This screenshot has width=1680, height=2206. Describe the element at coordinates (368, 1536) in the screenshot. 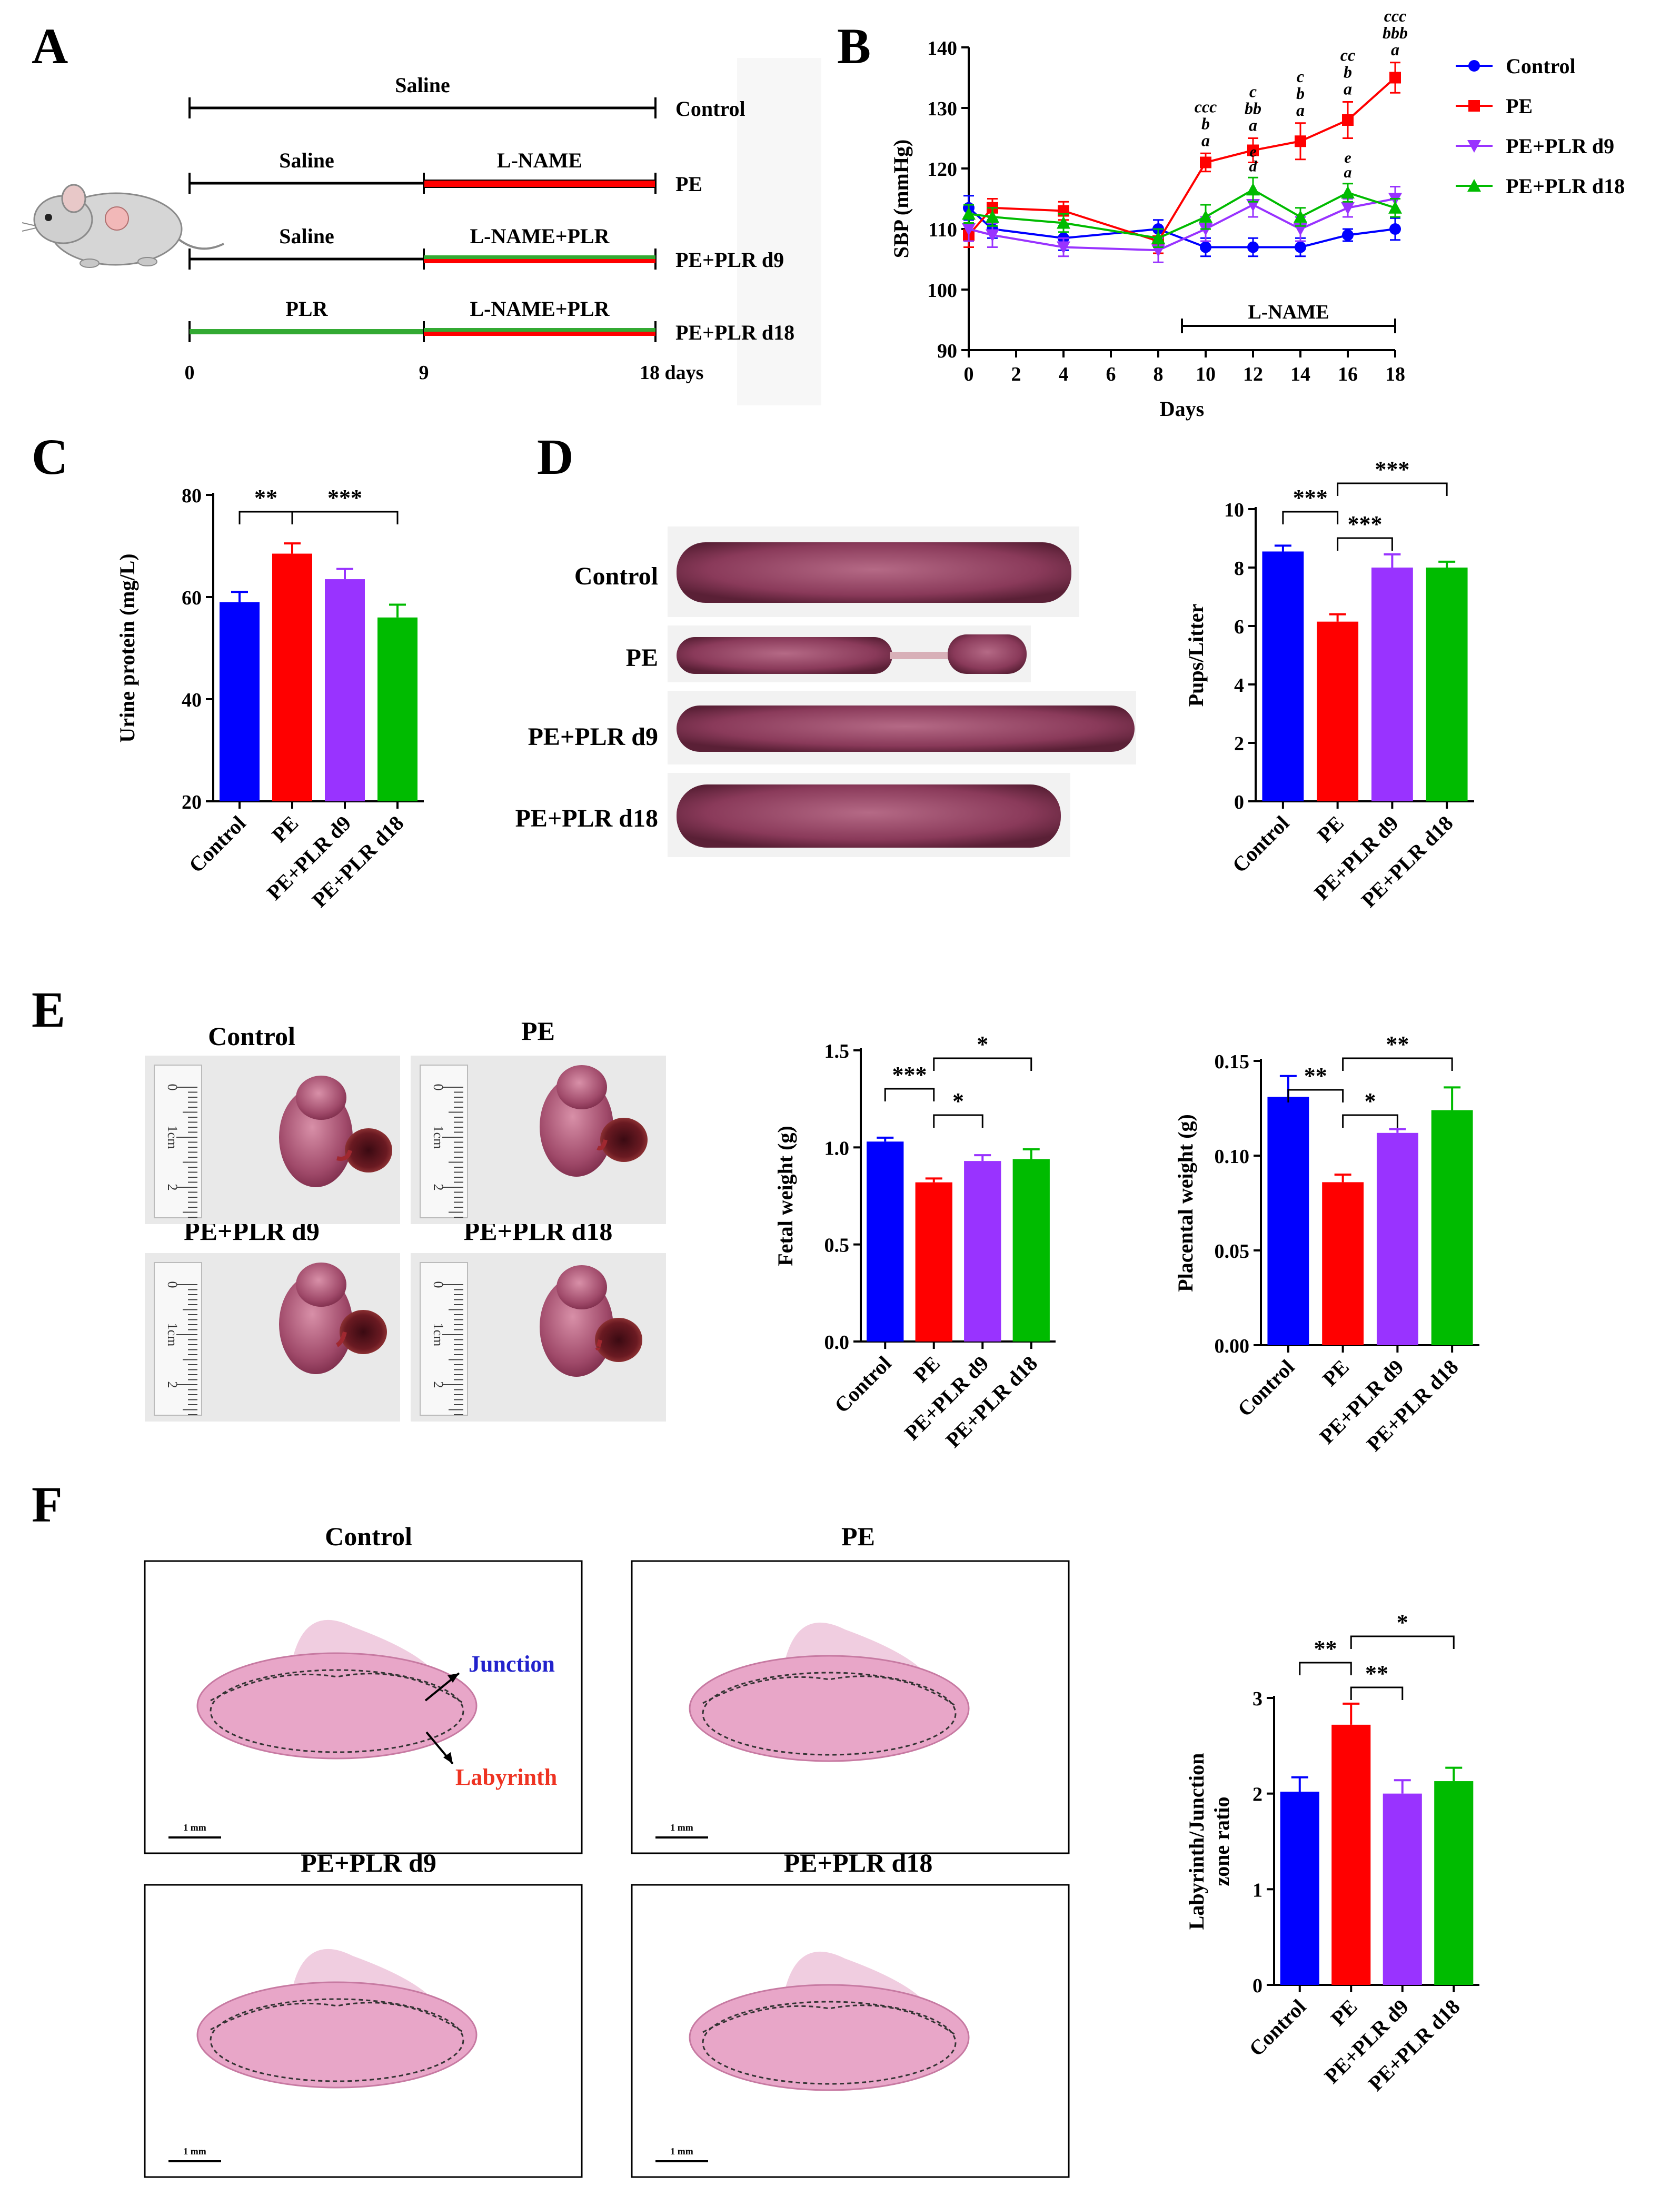

I see `histology-title-control: Control` at that location.